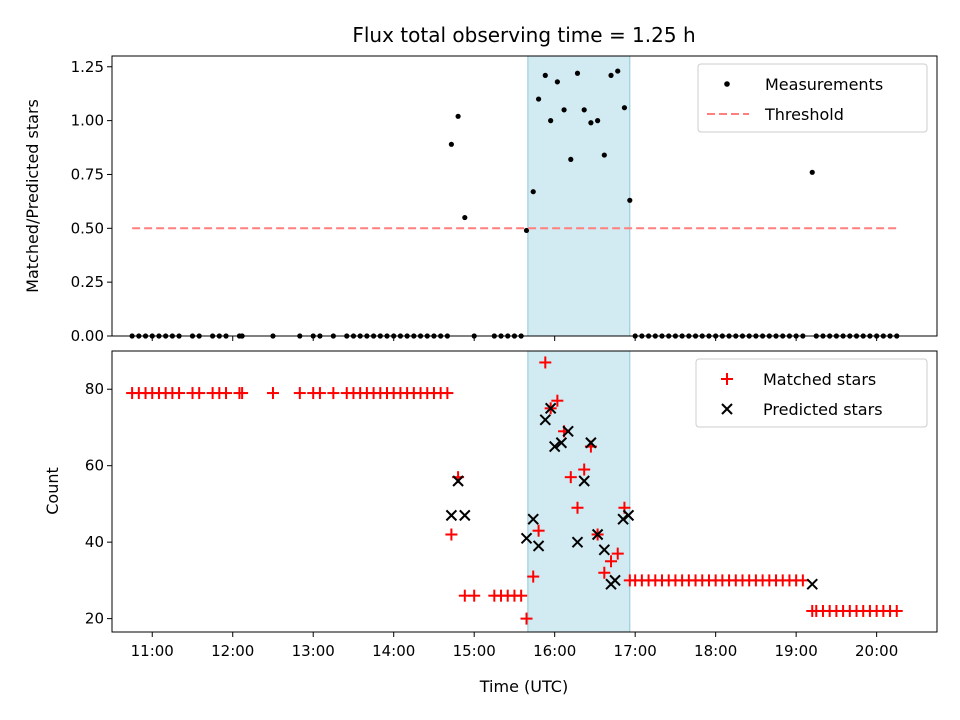 The width and height of the screenshot is (960, 720). Describe the element at coordinates (152, 651) in the screenshot. I see `x-tick-label: 11:00` at that location.